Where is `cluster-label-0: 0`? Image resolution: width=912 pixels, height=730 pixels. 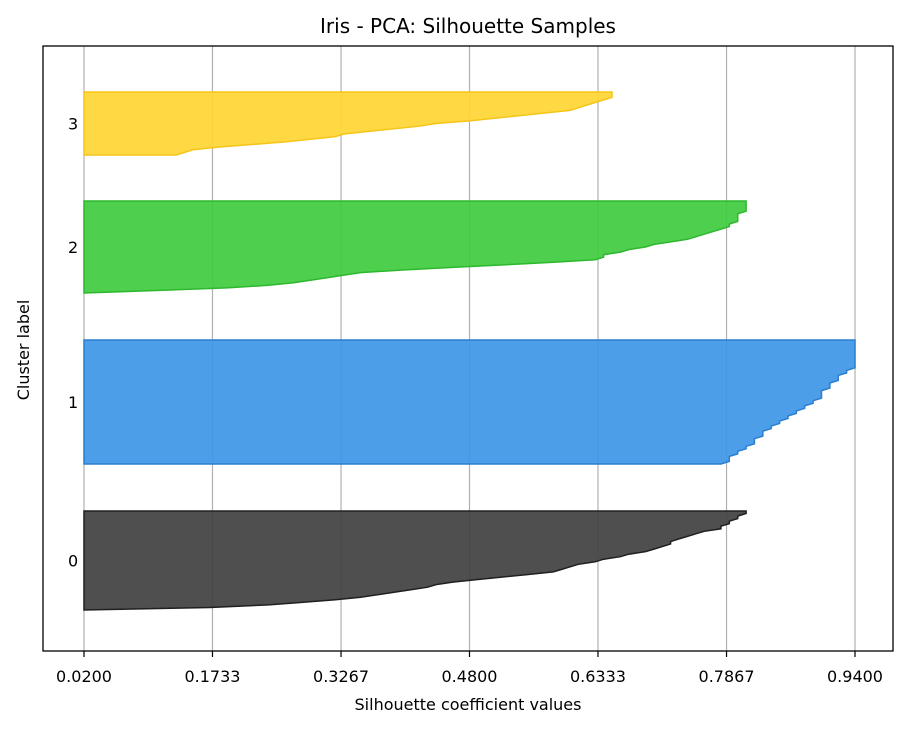
cluster-label-0: 0 is located at coordinates (73, 561).